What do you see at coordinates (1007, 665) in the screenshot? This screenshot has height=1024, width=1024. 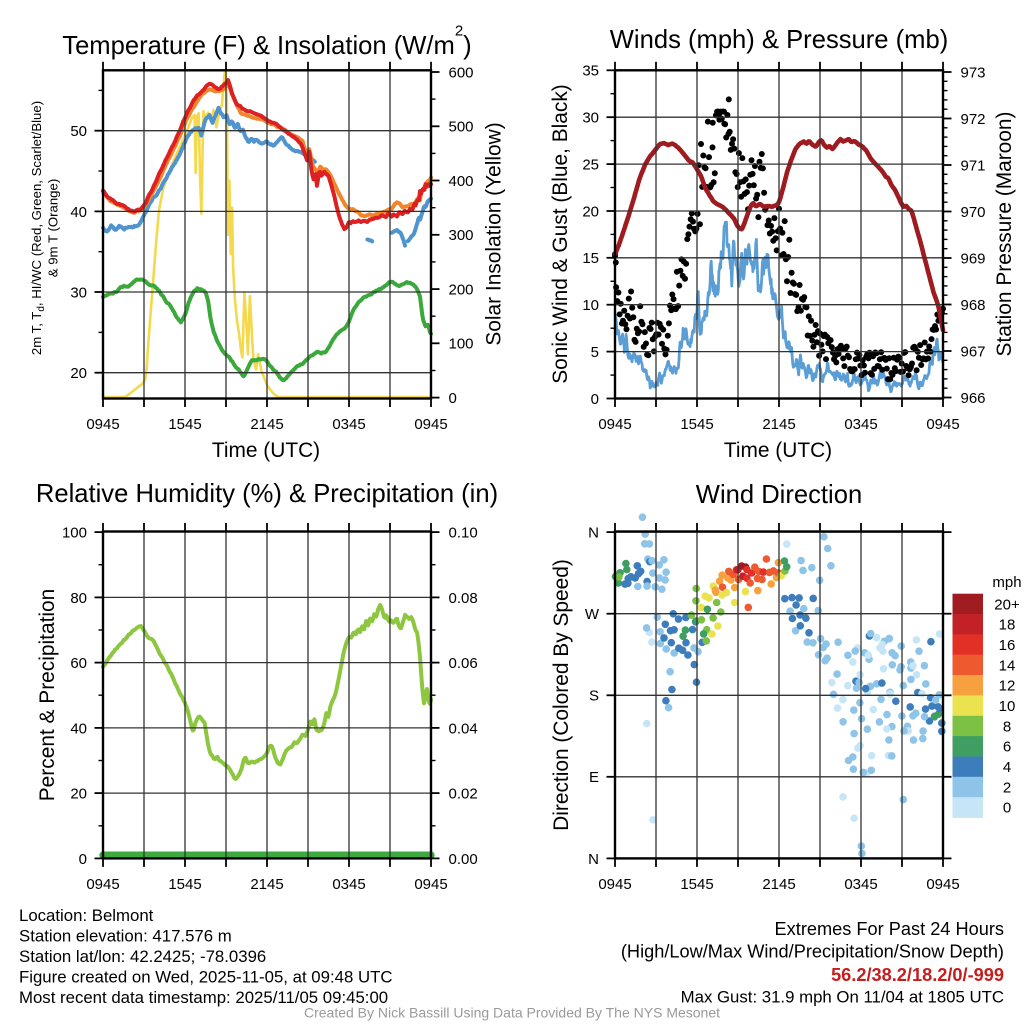 I see `svg-text: 14` at bounding box center [1007, 665].